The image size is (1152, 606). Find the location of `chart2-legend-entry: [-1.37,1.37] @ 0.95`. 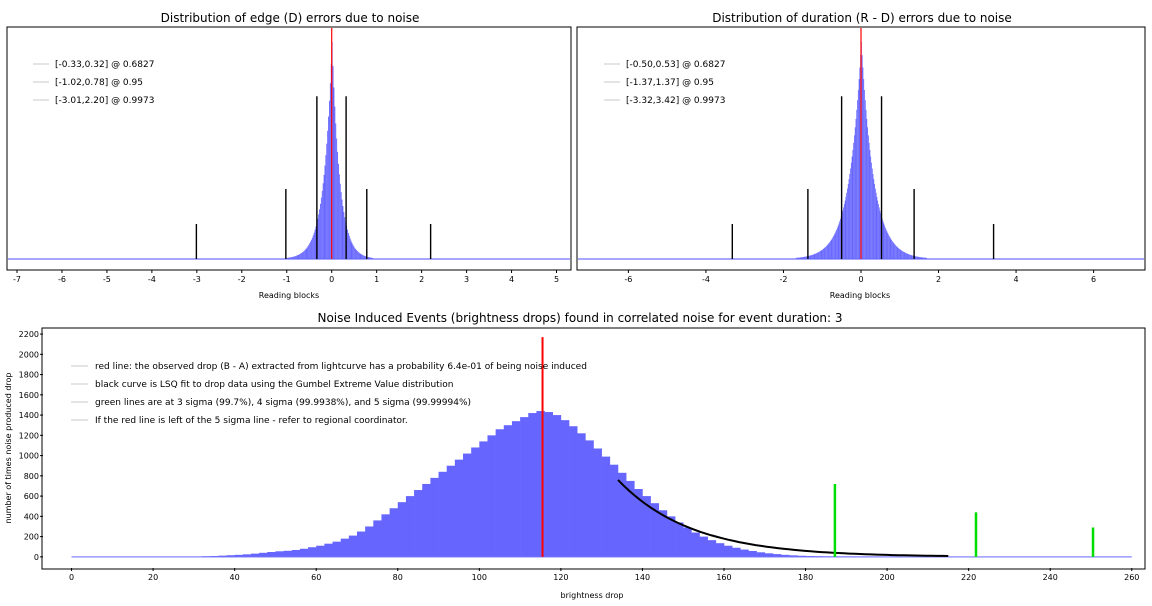

chart2-legend-entry: [-1.37,1.37] @ 0.95 is located at coordinates (670, 83).